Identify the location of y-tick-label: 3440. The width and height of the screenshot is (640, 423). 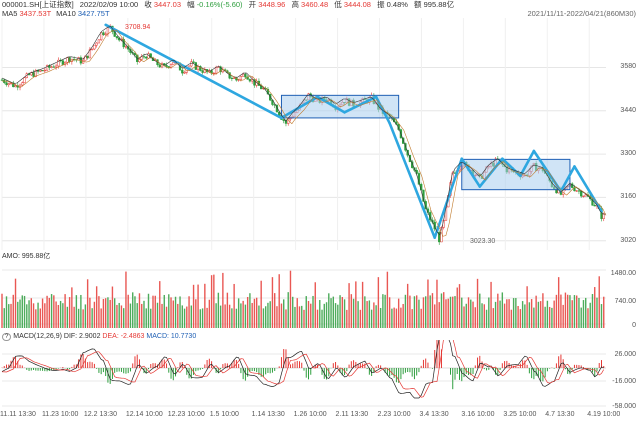
(628, 110).